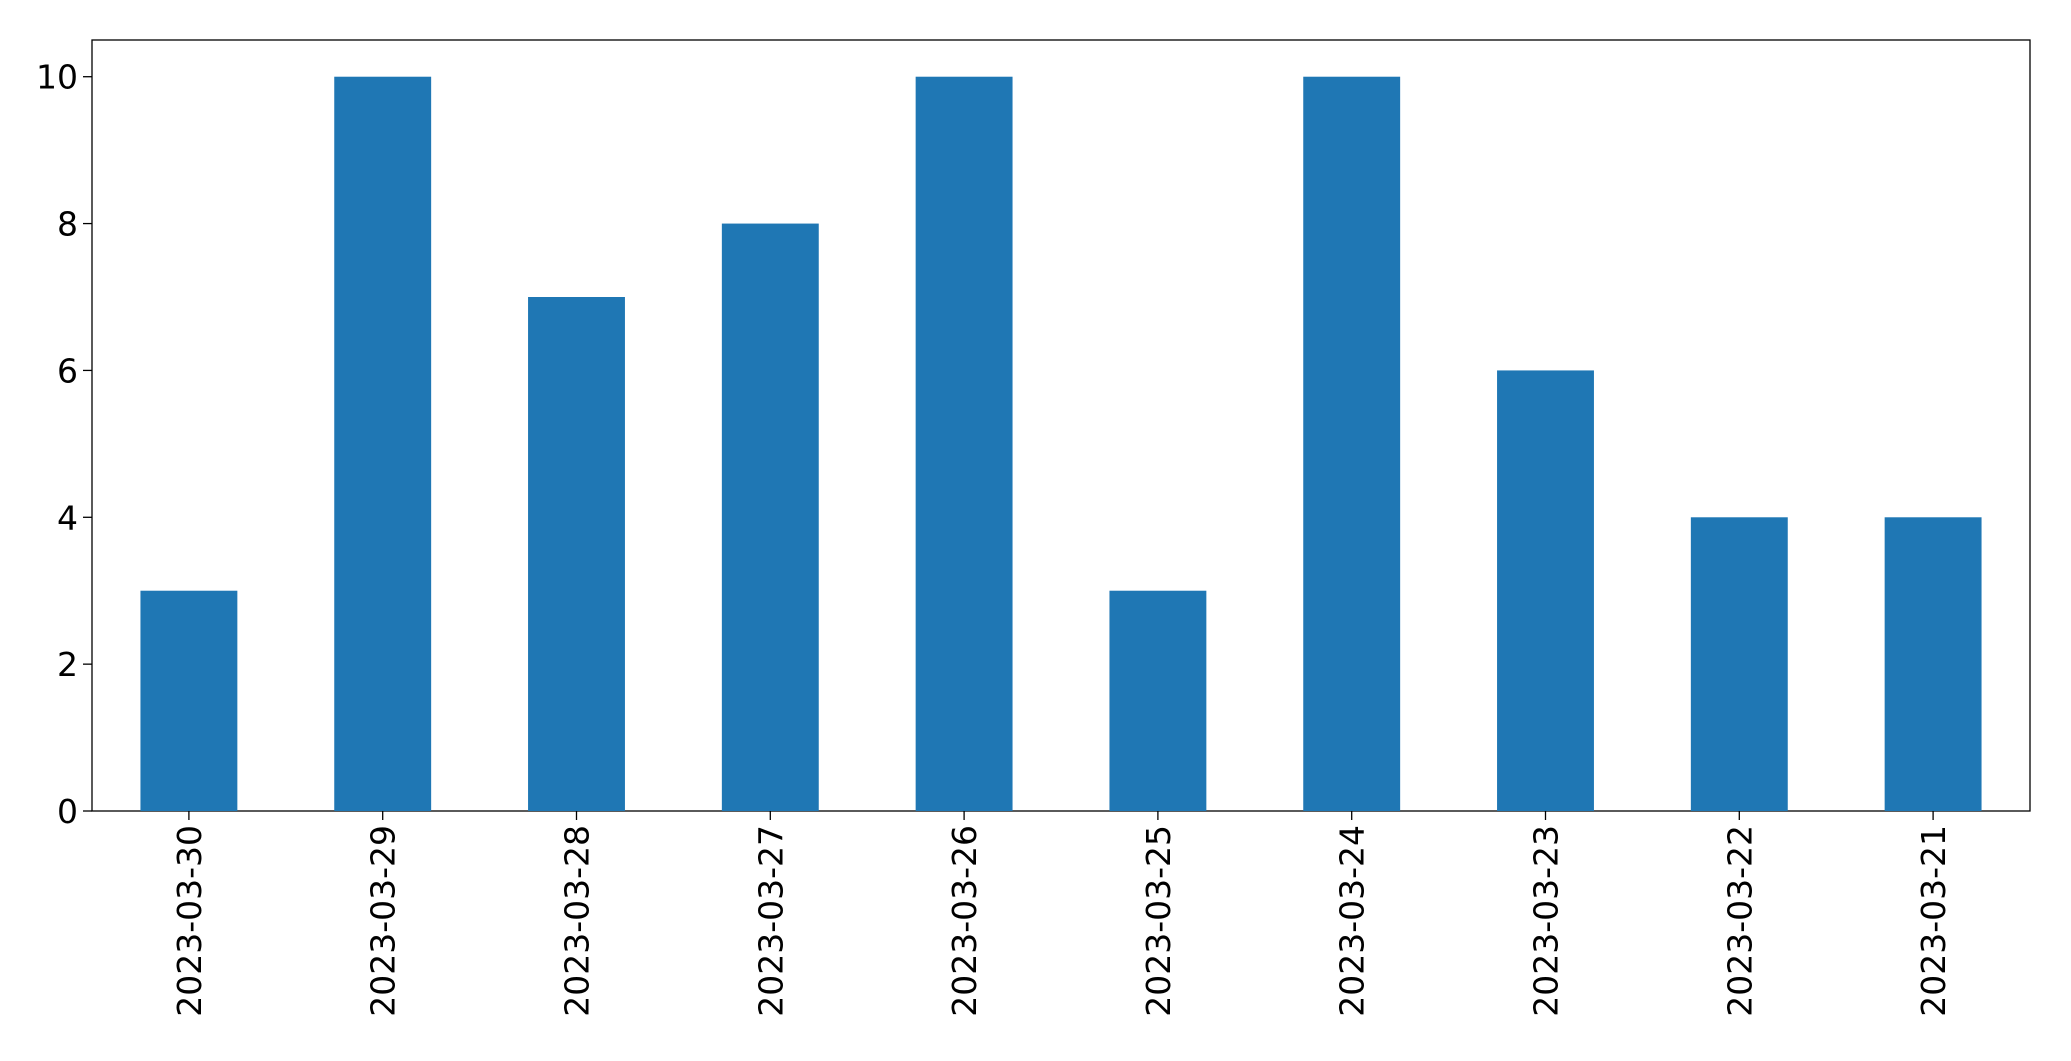 The width and height of the screenshot is (2071, 1061). I want to click on x-tick-label: 2023-03-26, so click(964, 921).